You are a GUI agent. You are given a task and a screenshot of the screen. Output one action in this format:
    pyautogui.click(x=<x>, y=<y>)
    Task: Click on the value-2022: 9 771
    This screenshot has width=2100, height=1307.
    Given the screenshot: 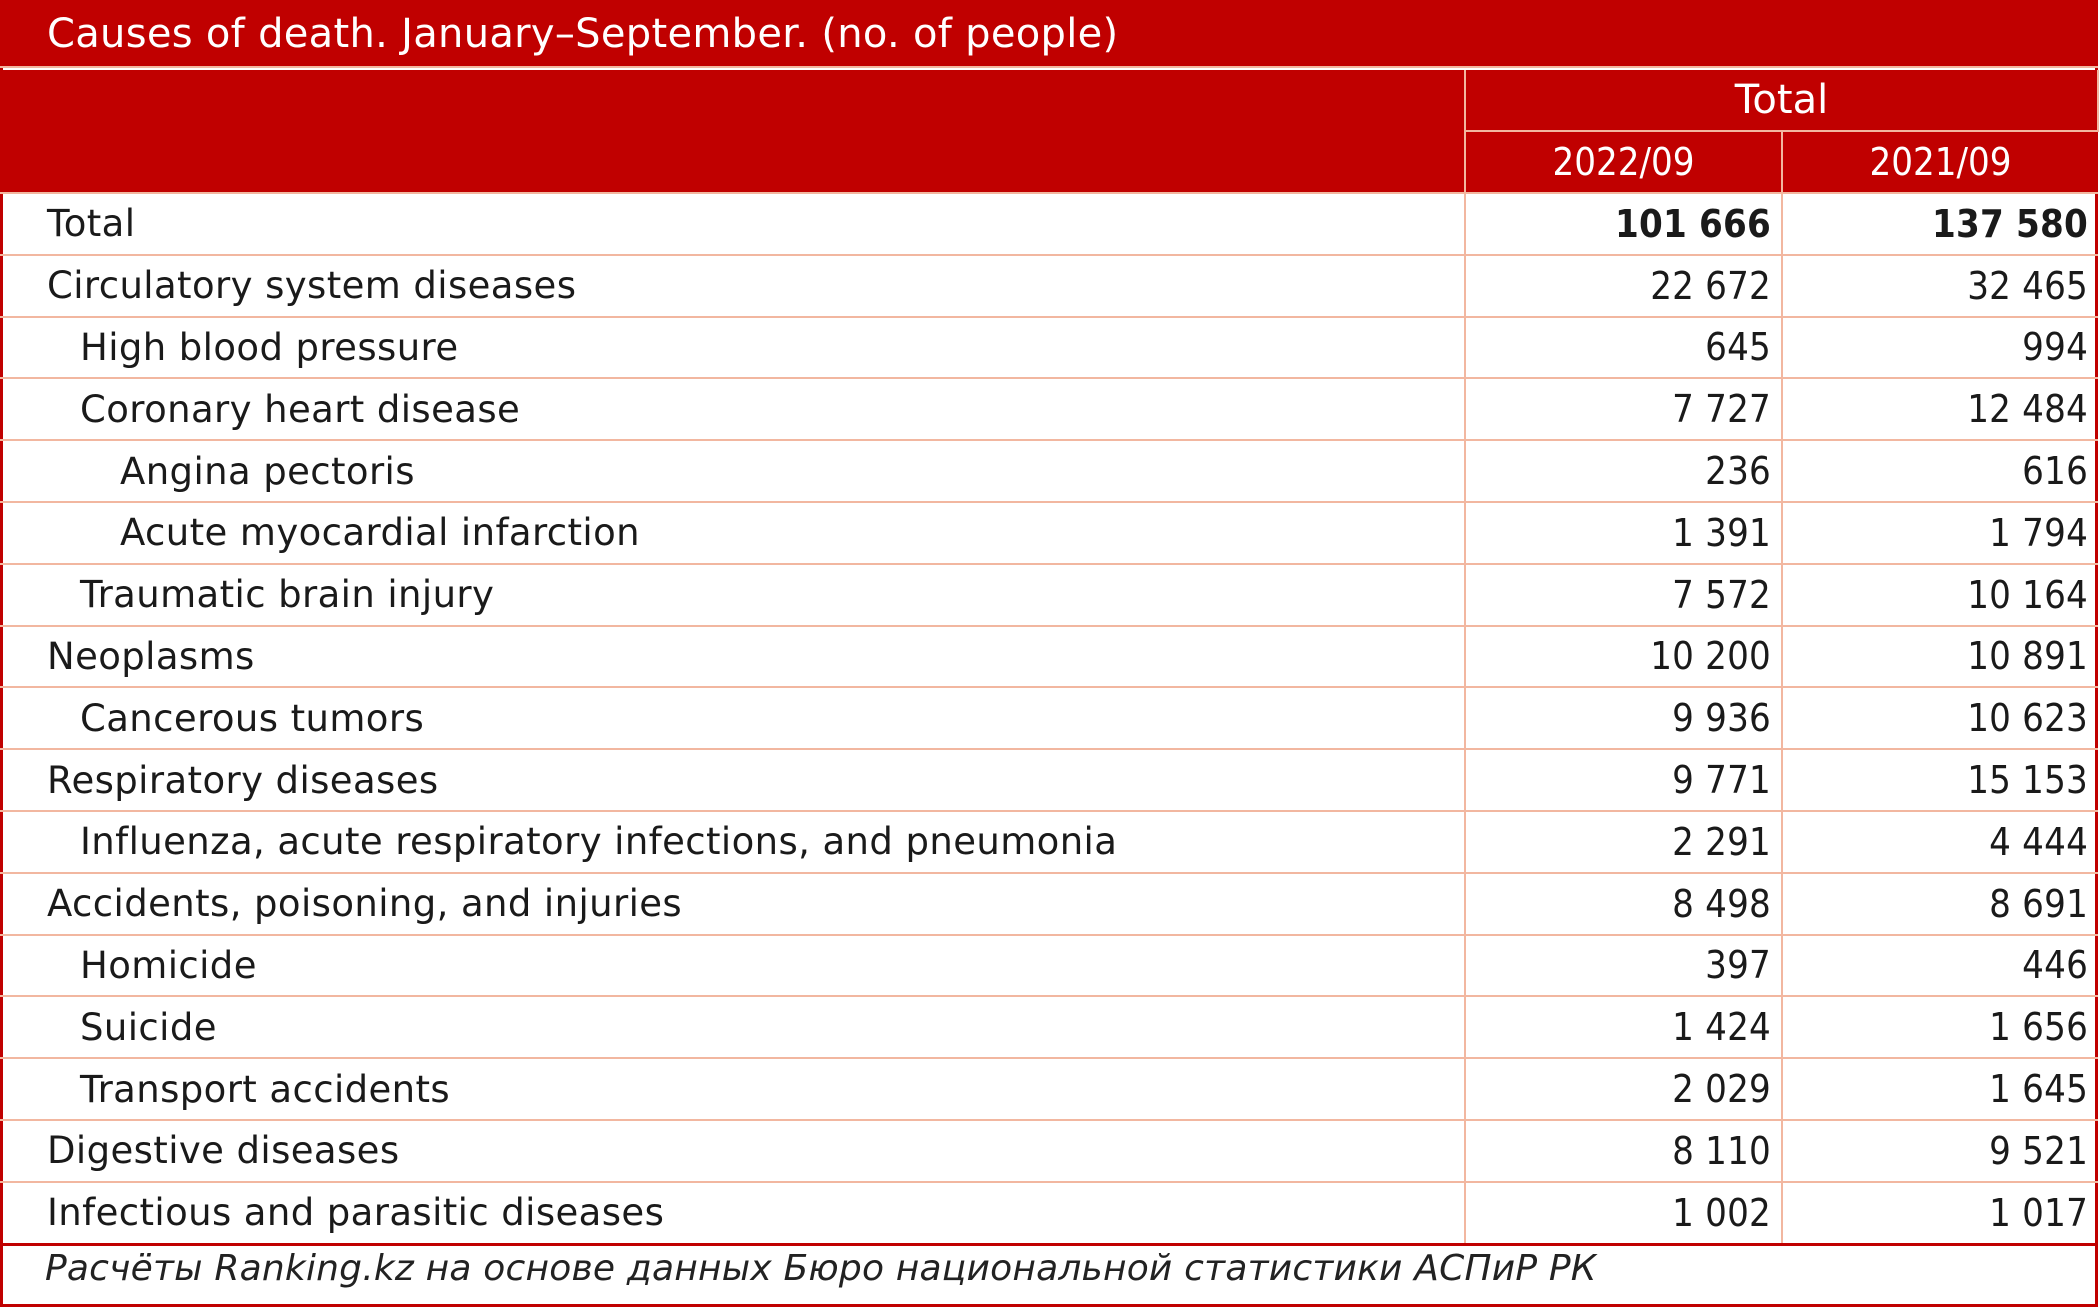 What is the action you would take?
    pyautogui.click(x=1624, y=780)
    